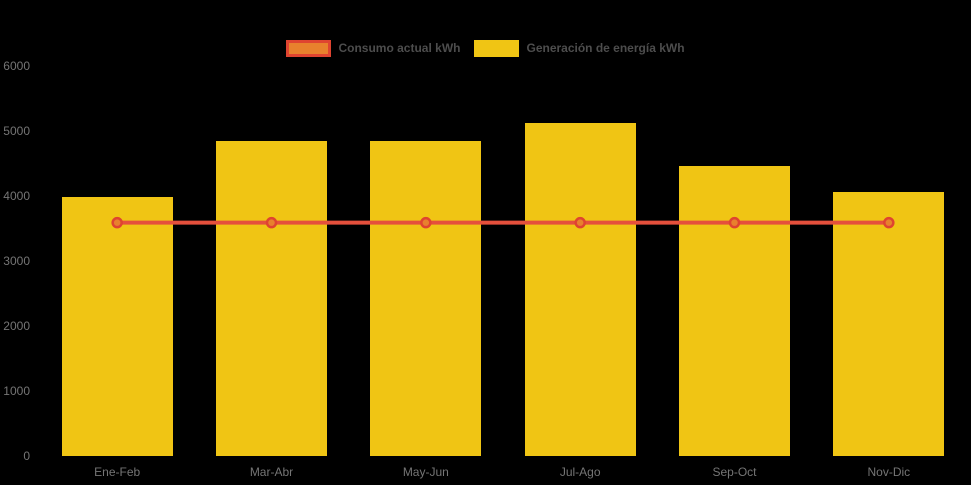 The width and height of the screenshot is (971, 485). I want to click on bar-Jul-Ago, so click(580, 289).